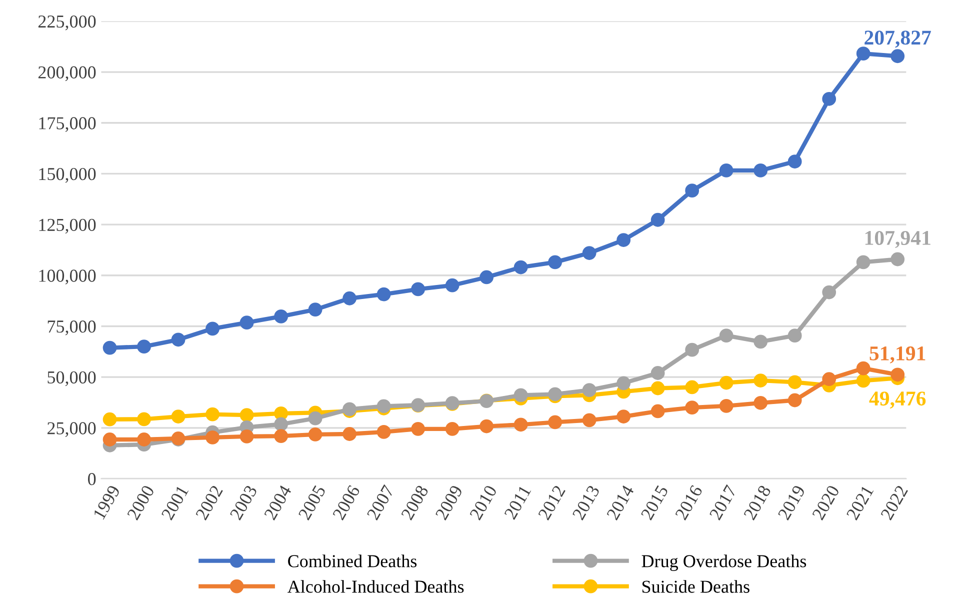  What do you see at coordinates (897, 39) in the screenshot?
I see `data-label: 207,827` at bounding box center [897, 39].